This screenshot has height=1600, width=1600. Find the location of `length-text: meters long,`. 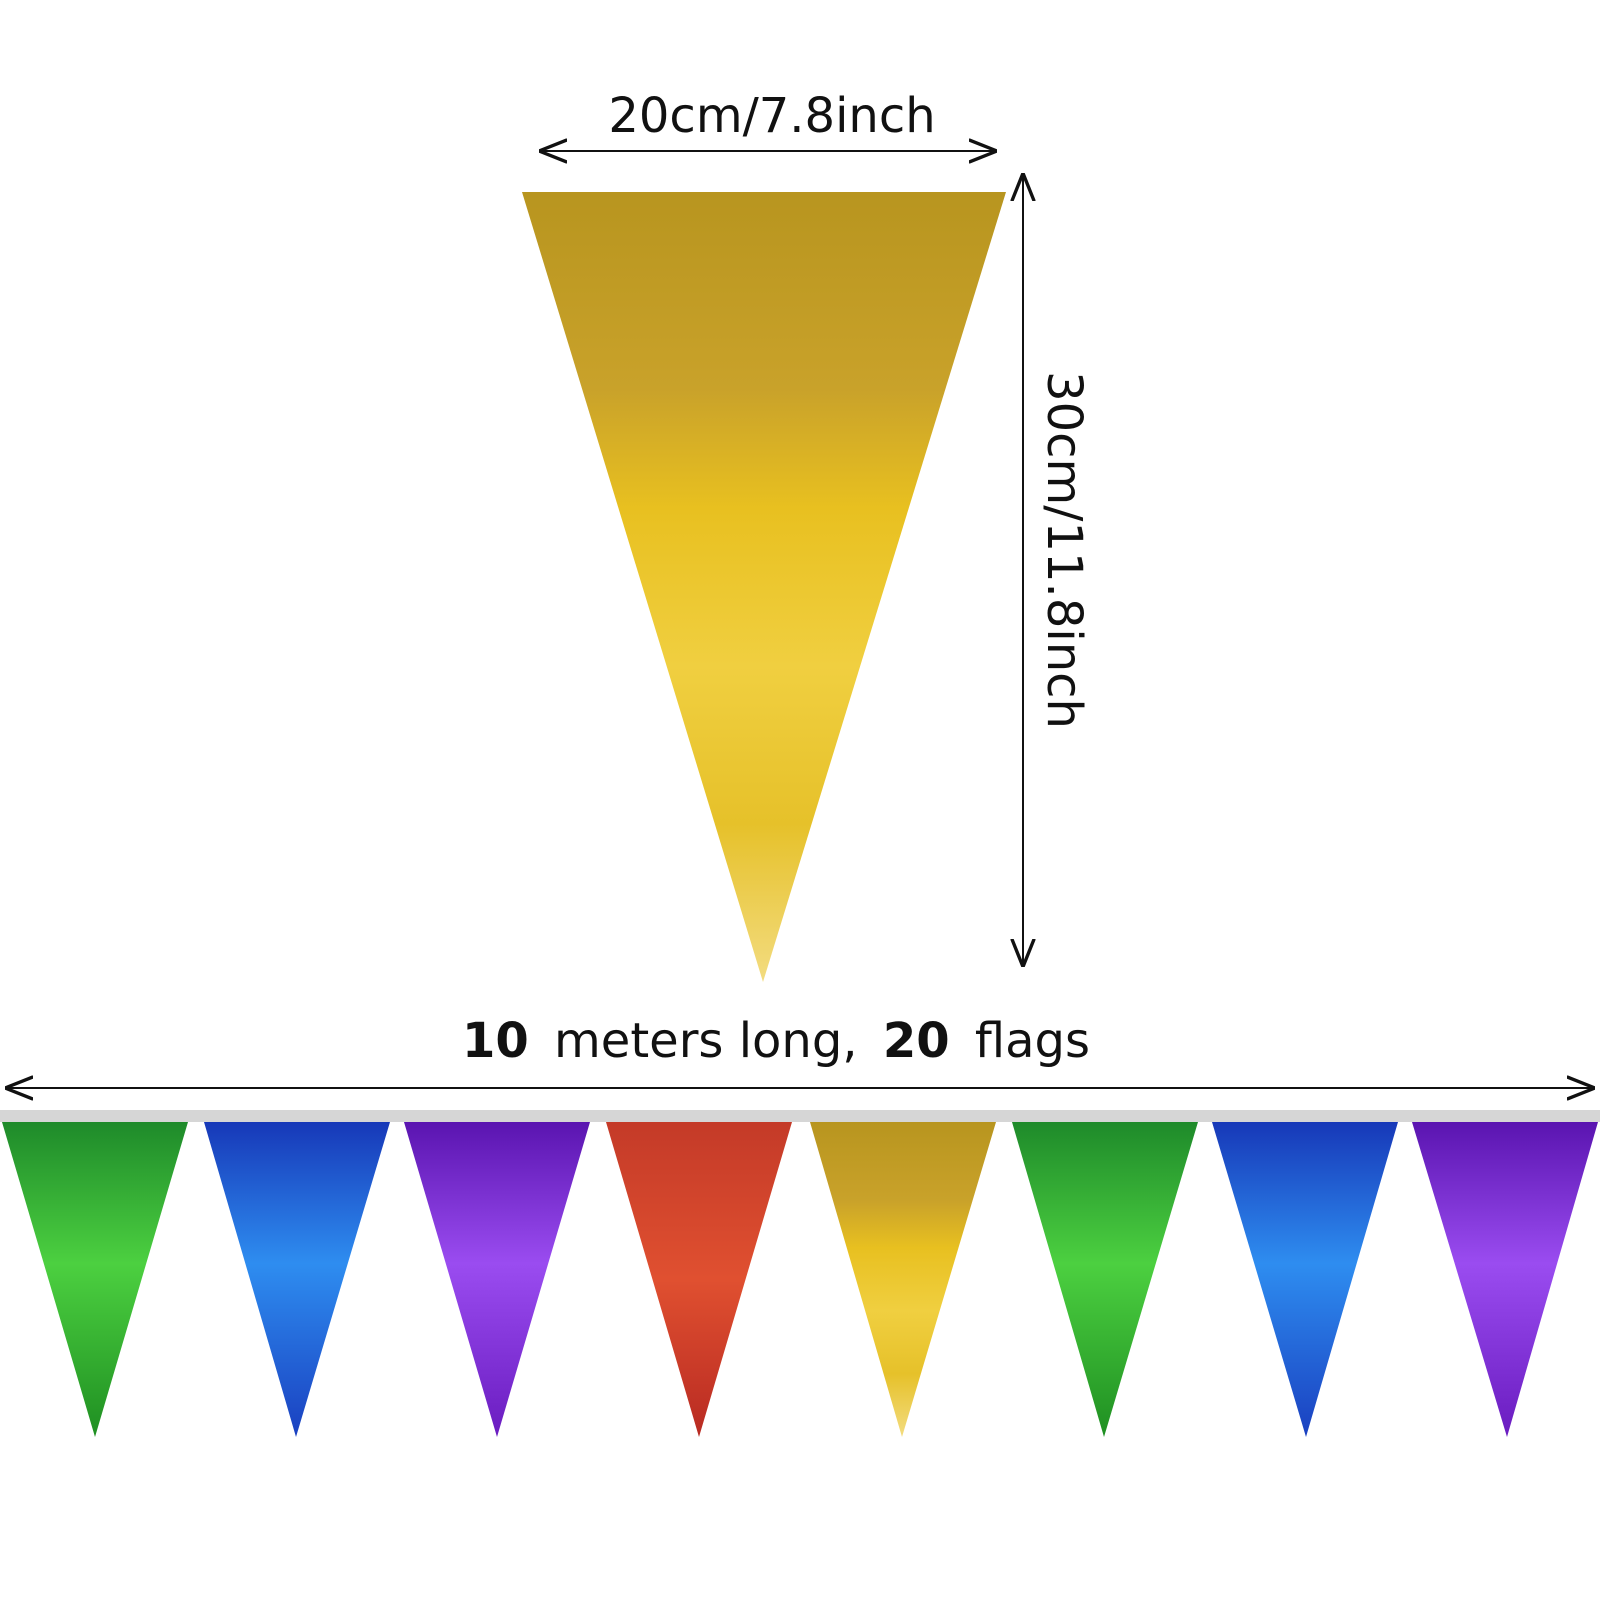

length-text: meters long, is located at coordinates (706, 1041).